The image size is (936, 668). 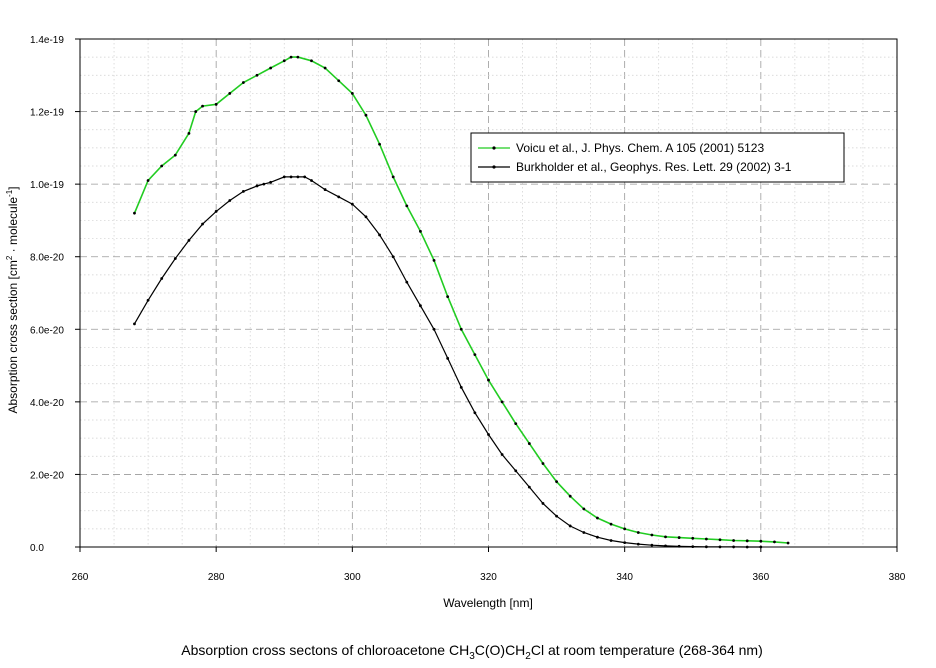 What do you see at coordinates (47, 475) in the screenshot?
I see `y-tick-label: 2.0e-20` at bounding box center [47, 475].